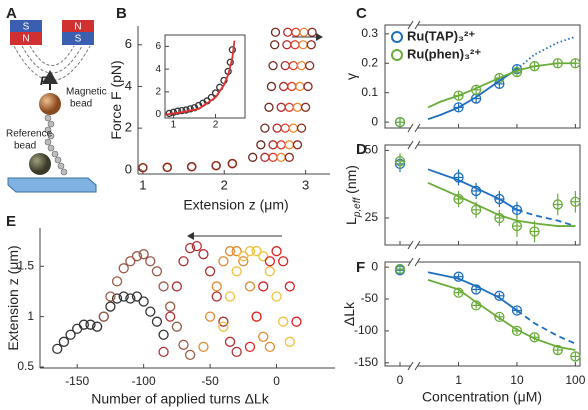  Describe the element at coordinates (52, 63) in the screenshot. I see `field-lines` at that location.